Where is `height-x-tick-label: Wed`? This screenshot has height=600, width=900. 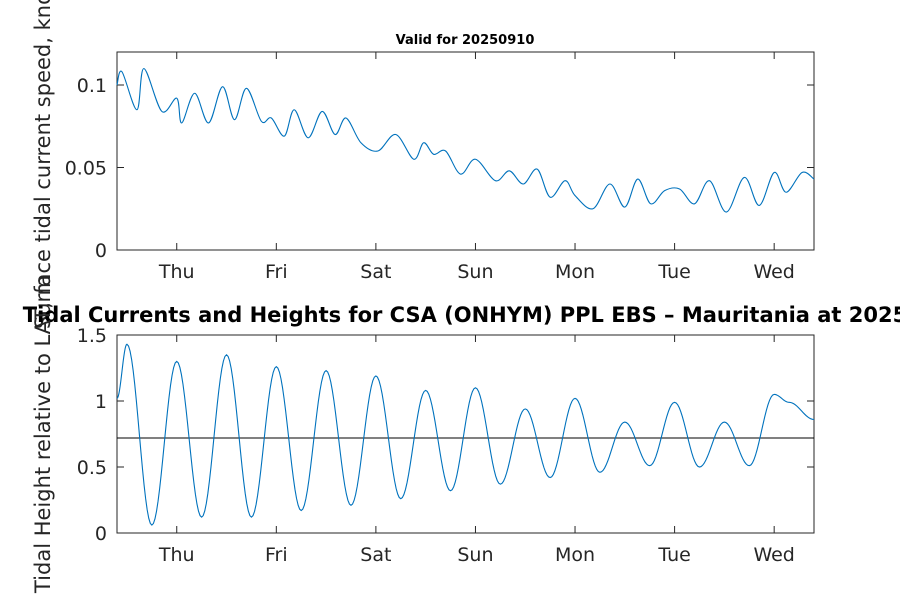
height-x-tick-label: Wed is located at coordinates (773, 555).